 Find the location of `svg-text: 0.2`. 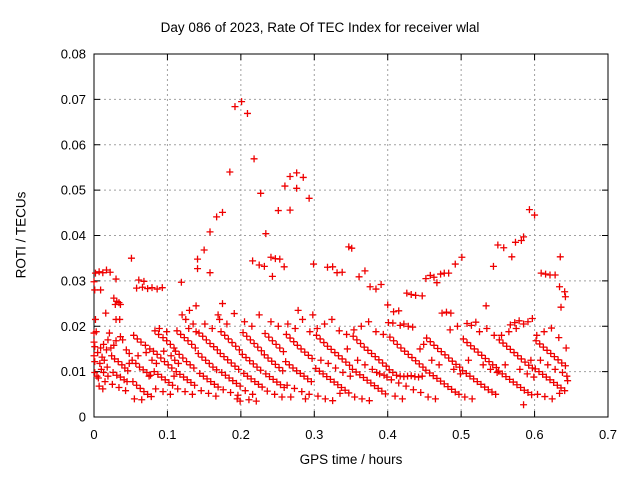

svg-text: 0.2 is located at coordinates (241, 434).